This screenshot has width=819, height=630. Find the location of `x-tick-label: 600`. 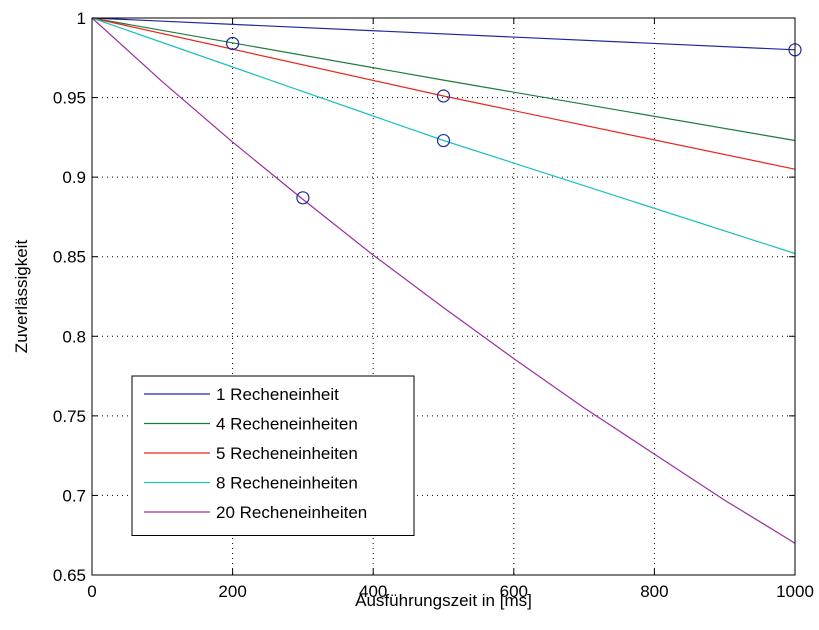

x-tick-label: 600 is located at coordinates (514, 591).